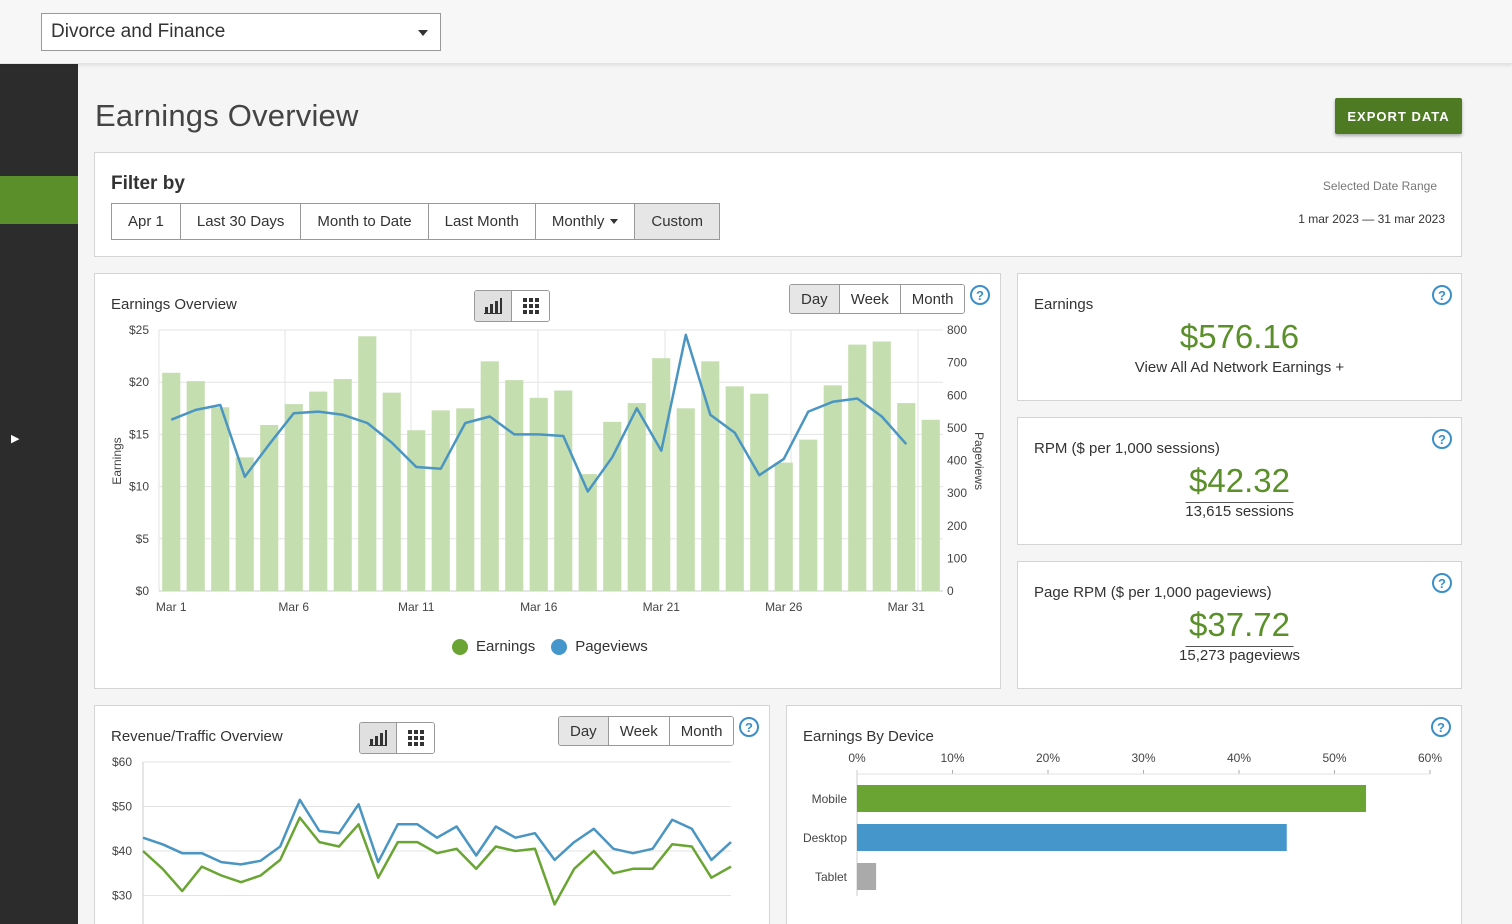 The width and height of the screenshot is (1512, 924). Describe the element at coordinates (825, 838) in the screenshot. I see `category-label: Desktop` at that location.